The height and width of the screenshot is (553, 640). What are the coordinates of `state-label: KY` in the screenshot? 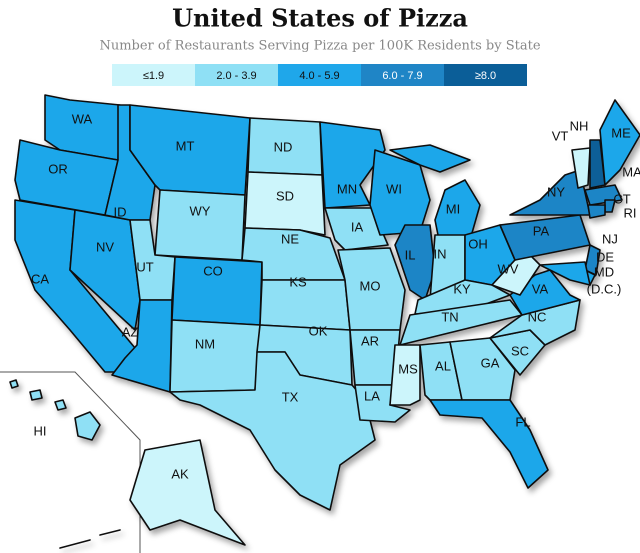 It's located at (462, 288).